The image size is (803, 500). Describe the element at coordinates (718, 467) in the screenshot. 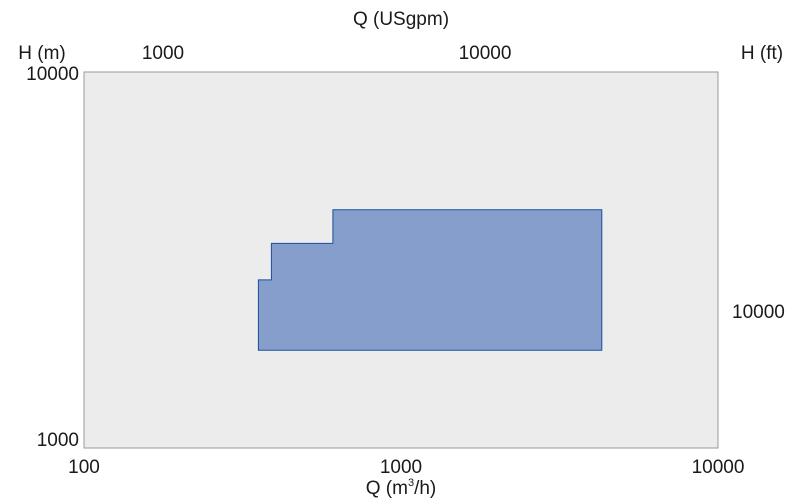

I see `bottom-tick-label-10000: 10000` at that location.